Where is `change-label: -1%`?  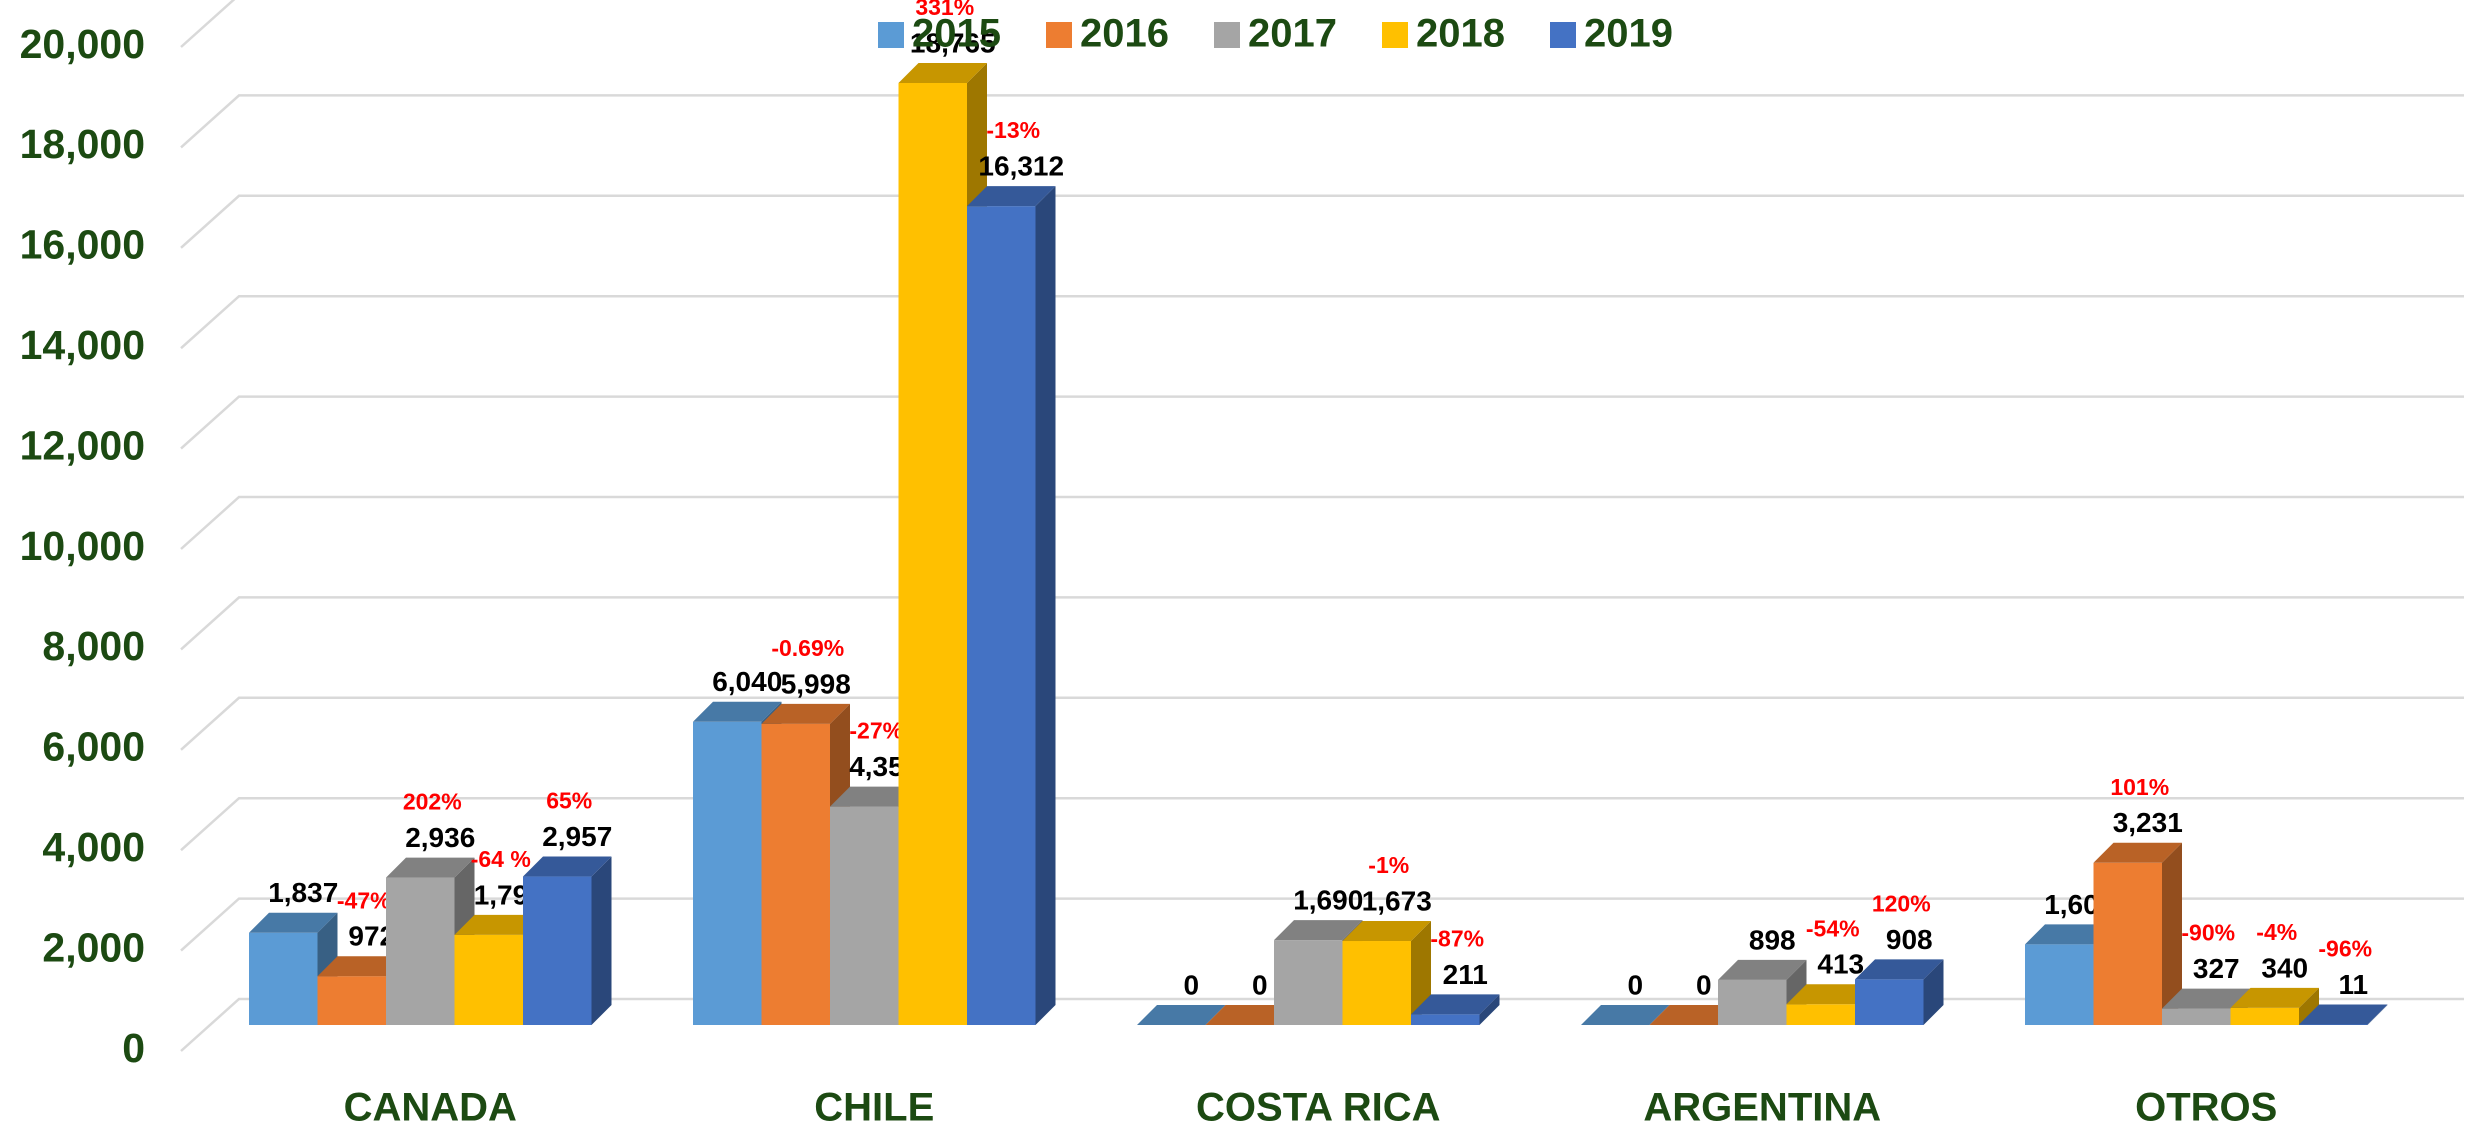
change-label: -1% is located at coordinates (1388, 865).